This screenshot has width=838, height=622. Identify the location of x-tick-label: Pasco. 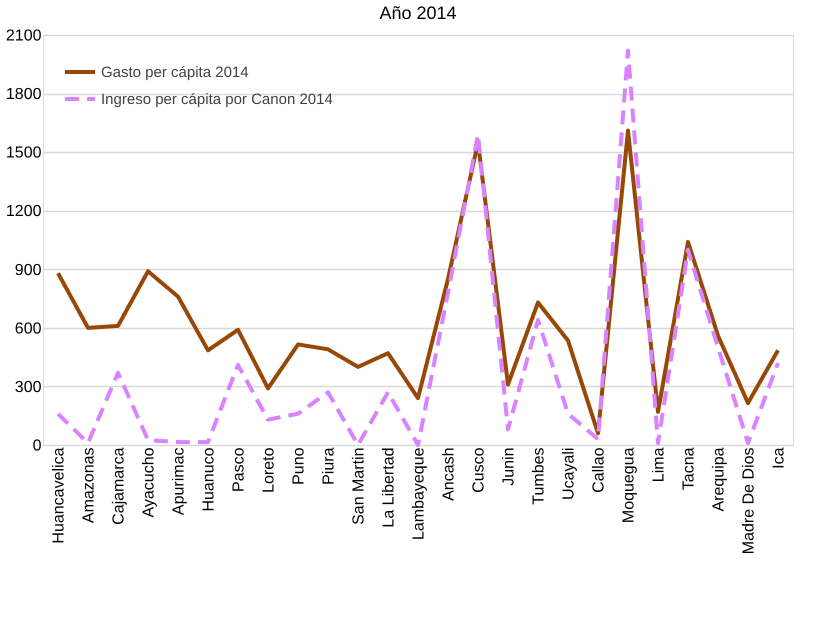
(239, 469).